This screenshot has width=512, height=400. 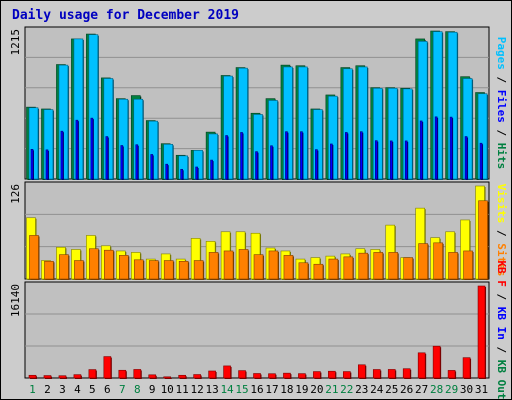 I want to click on day-label: 2, so click(x=47, y=389).